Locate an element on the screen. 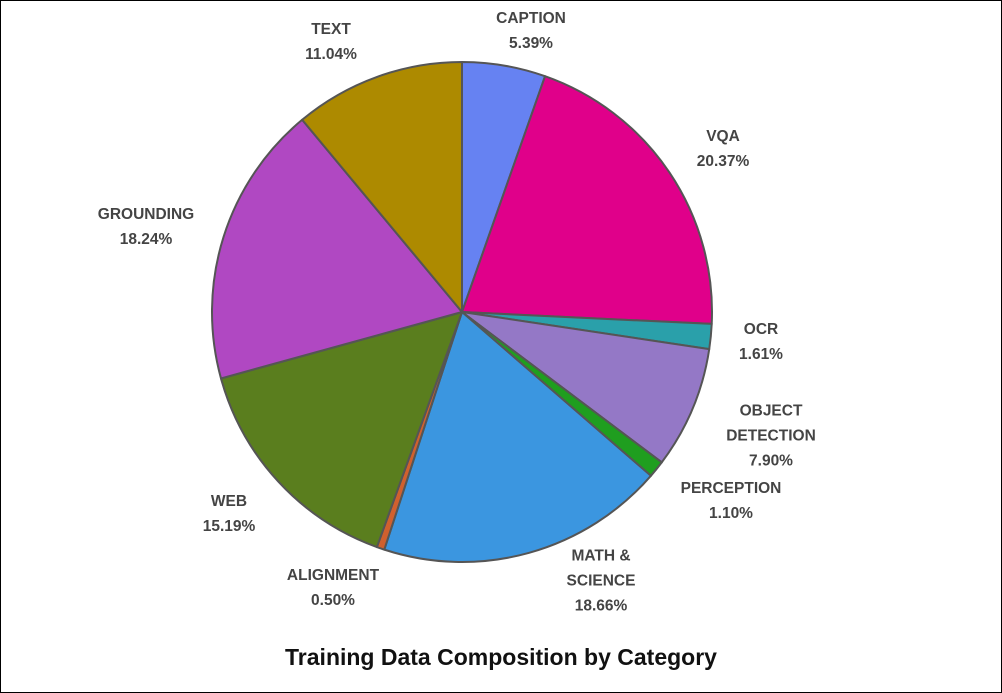 The width and height of the screenshot is (1002, 693). category-label: PERCEPTION is located at coordinates (731, 488).